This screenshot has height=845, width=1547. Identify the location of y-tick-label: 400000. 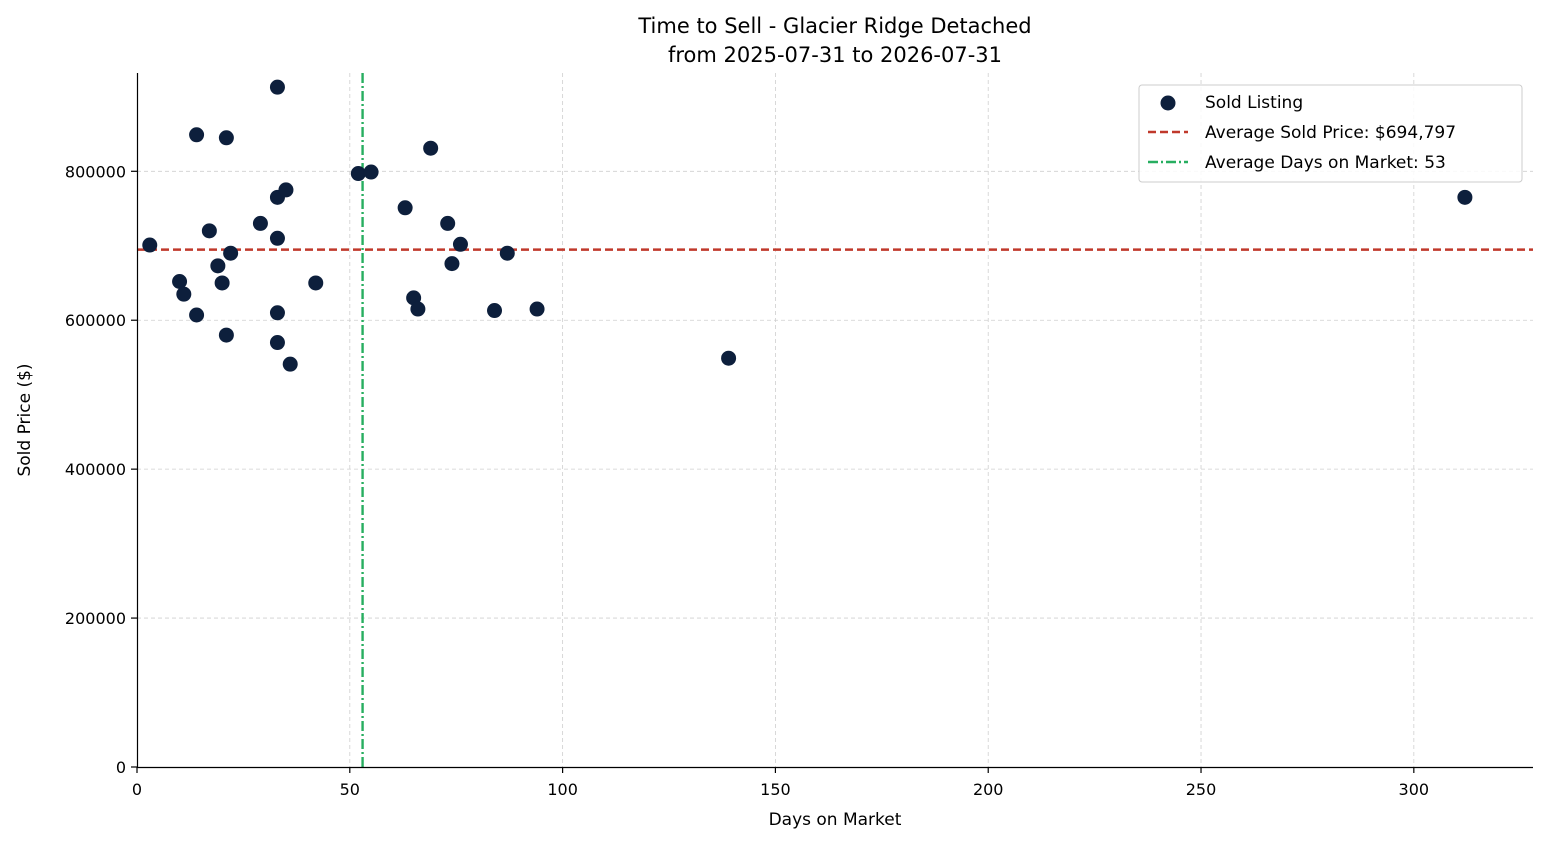
(95, 469).